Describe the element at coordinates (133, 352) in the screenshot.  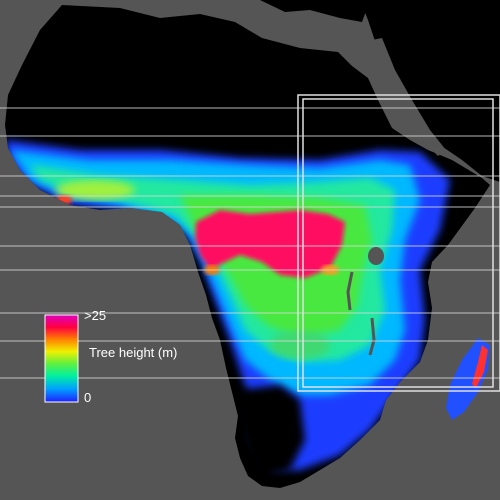
I see `legend-title: Tree height (m)` at that location.